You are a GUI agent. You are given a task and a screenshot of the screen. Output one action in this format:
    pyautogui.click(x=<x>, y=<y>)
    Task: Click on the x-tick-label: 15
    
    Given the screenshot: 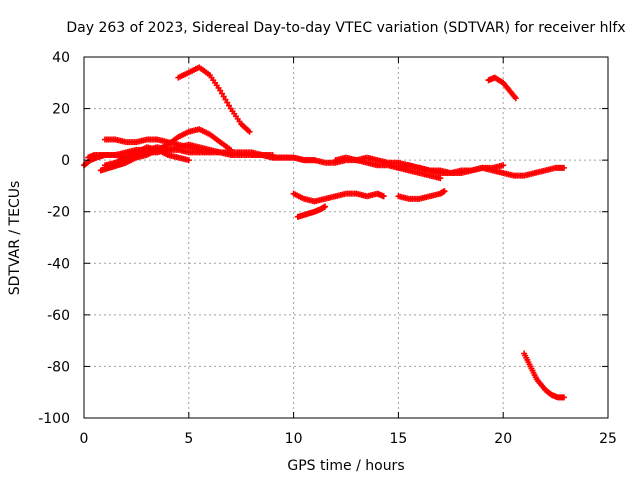 What is the action you would take?
    pyautogui.click(x=398, y=439)
    